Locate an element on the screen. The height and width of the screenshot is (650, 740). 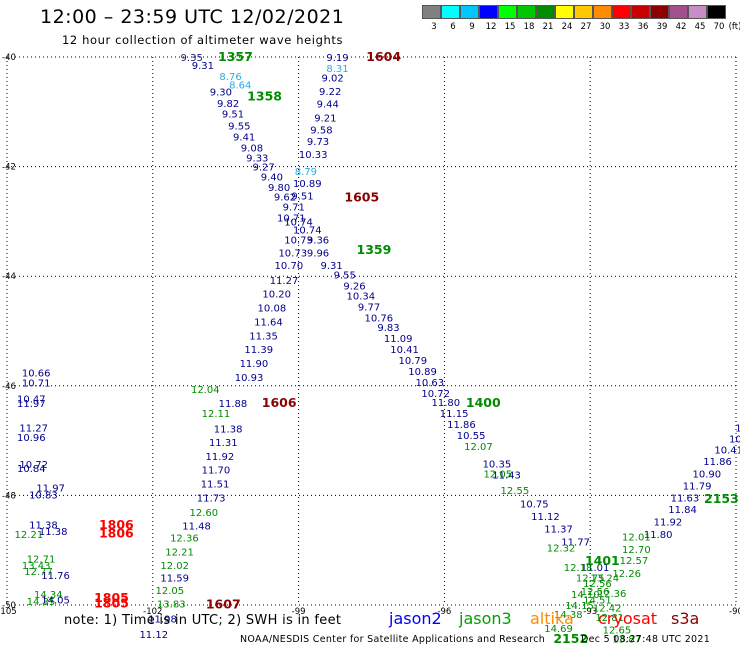
wave-height-value: 11.88 is located at coordinates (233, 404).